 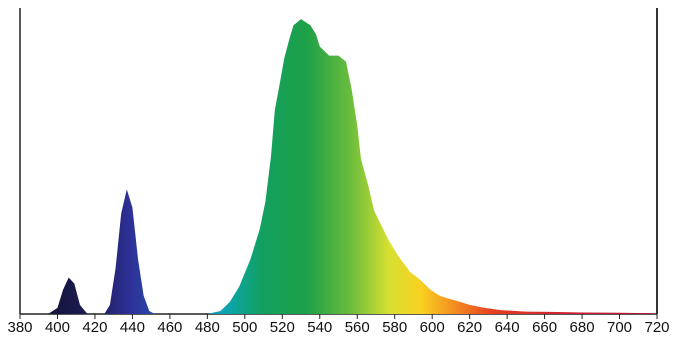 What do you see at coordinates (319, 327) in the screenshot?
I see `x-tick-label: 540` at bounding box center [319, 327].